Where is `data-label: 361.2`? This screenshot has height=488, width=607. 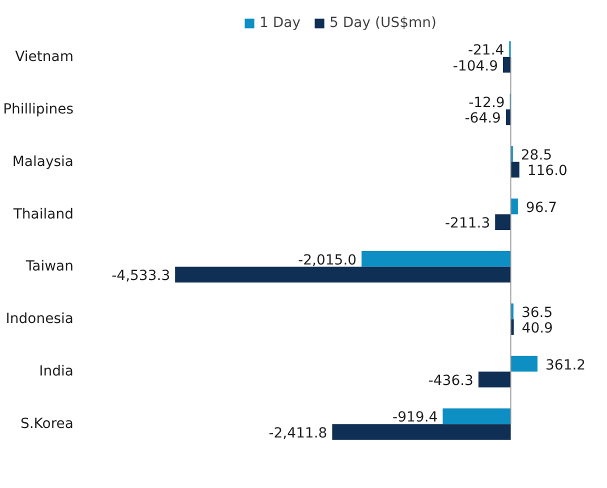
data-label: 361.2 is located at coordinates (566, 365).